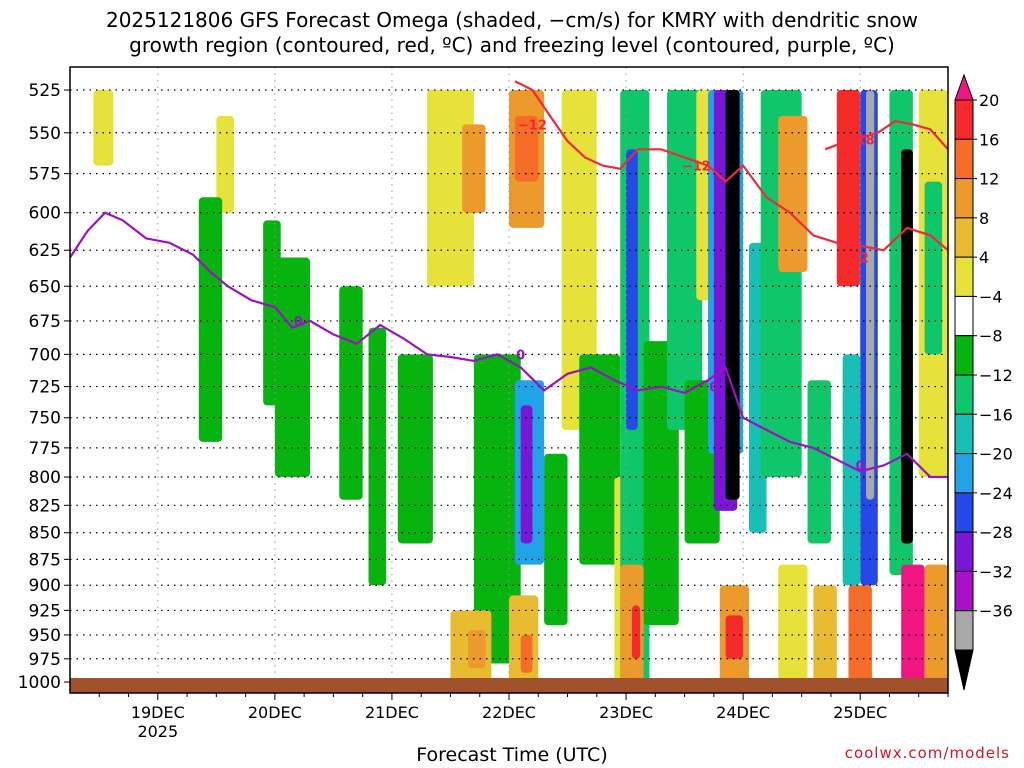 The image size is (1024, 768). Describe the element at coordinates (45, 560) in the screenshot. I see `y-tick-label: 875` at that location.